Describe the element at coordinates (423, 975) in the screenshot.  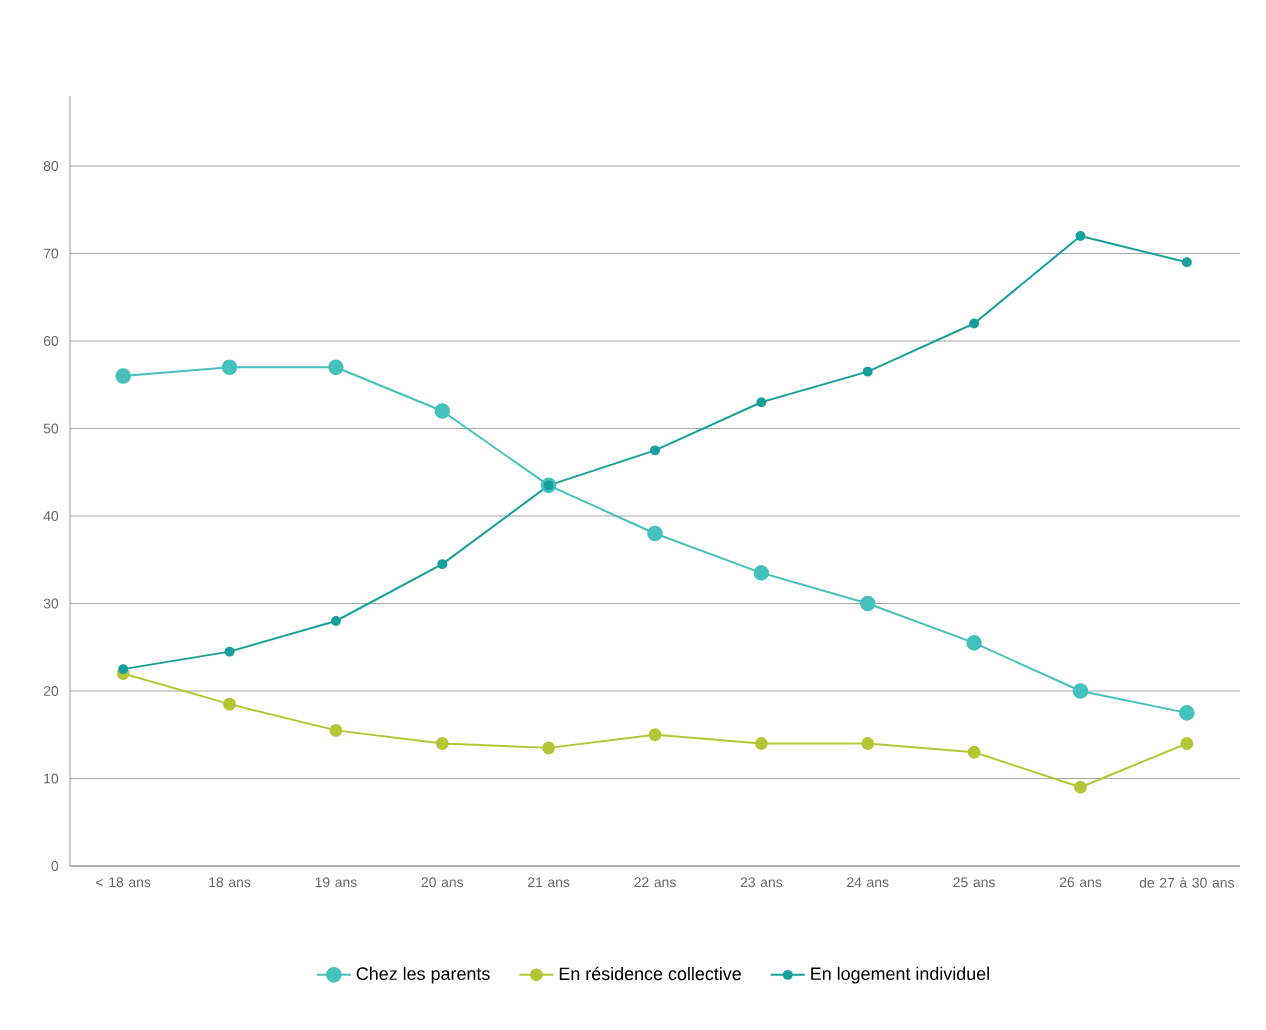
I see `legend-label: Chez les parents` at that location.